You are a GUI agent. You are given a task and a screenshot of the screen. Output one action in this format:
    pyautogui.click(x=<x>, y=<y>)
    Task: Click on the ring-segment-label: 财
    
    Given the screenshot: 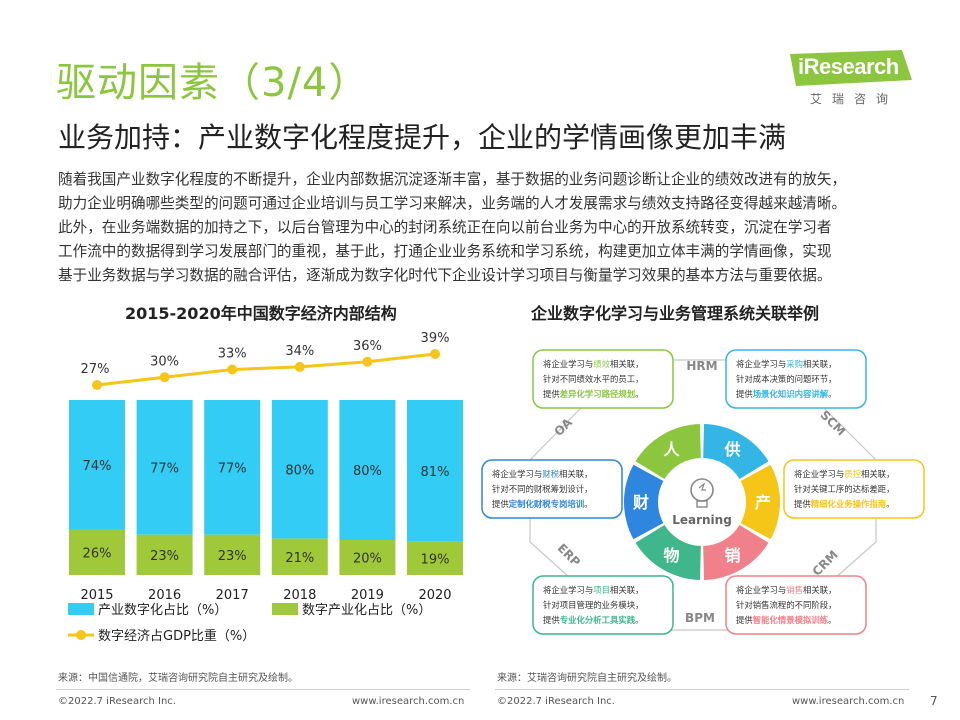 What is the action you would take?
    pyautogui.click(x=640, y=502)
    